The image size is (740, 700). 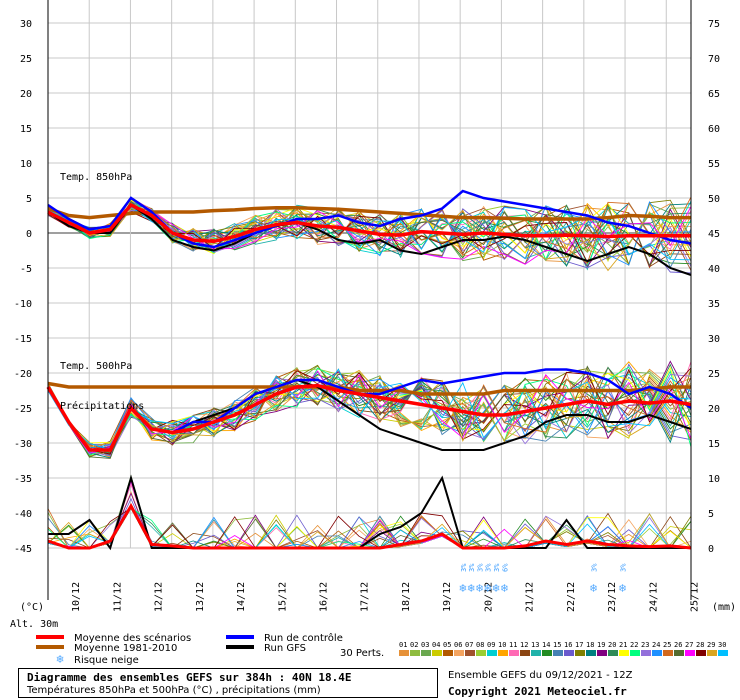 I want to click on pert-number: 26, so click(x=678, y=645).